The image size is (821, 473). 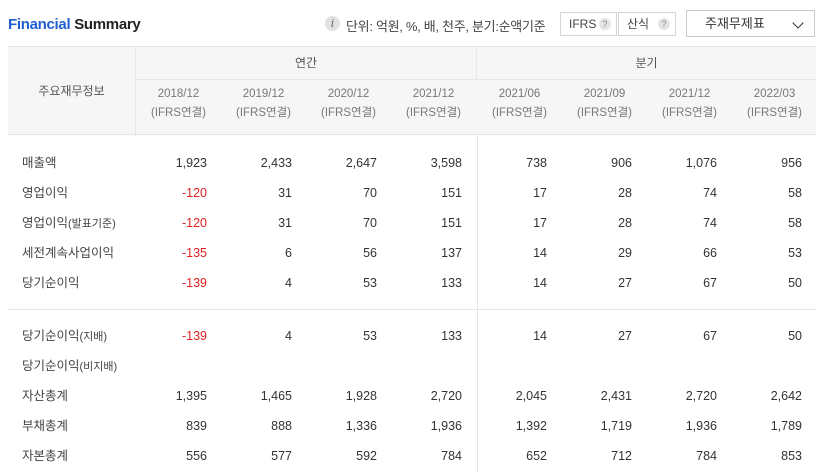 I want to click on select-value: 주재무제표, so click(x=735, y=23).